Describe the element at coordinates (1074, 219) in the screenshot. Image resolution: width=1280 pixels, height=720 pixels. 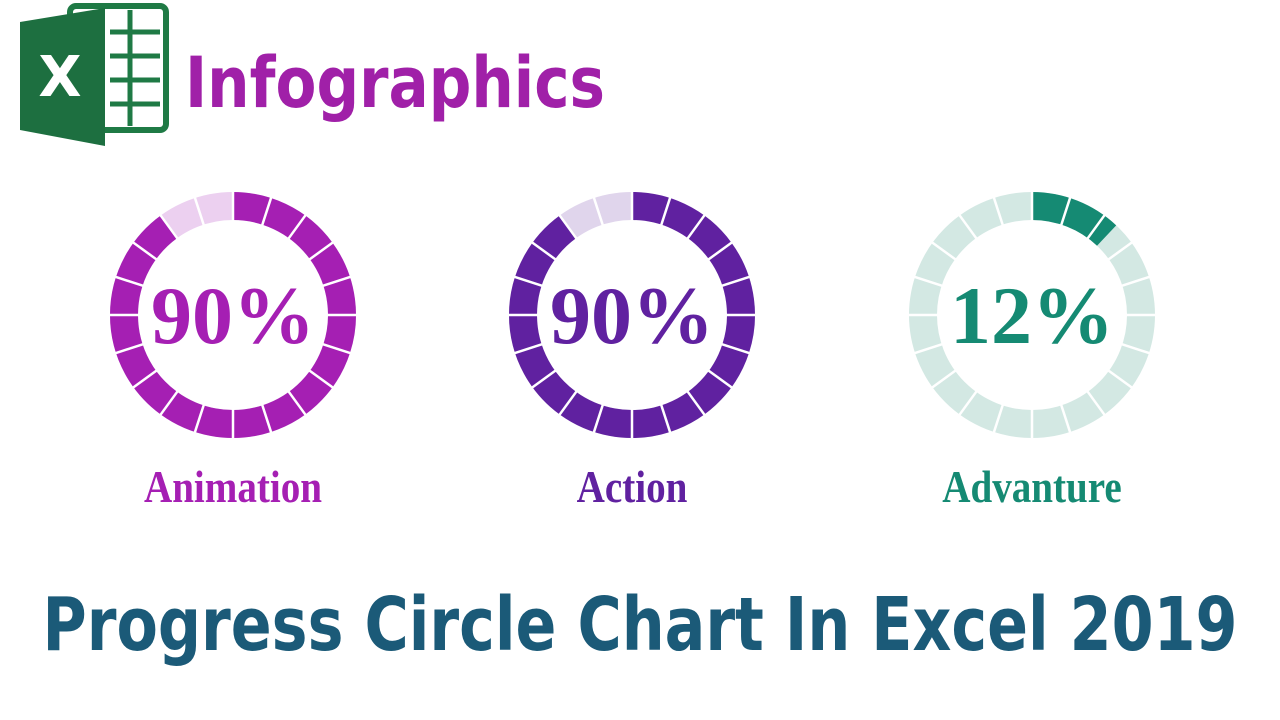
I see `progress-arc` at that location.